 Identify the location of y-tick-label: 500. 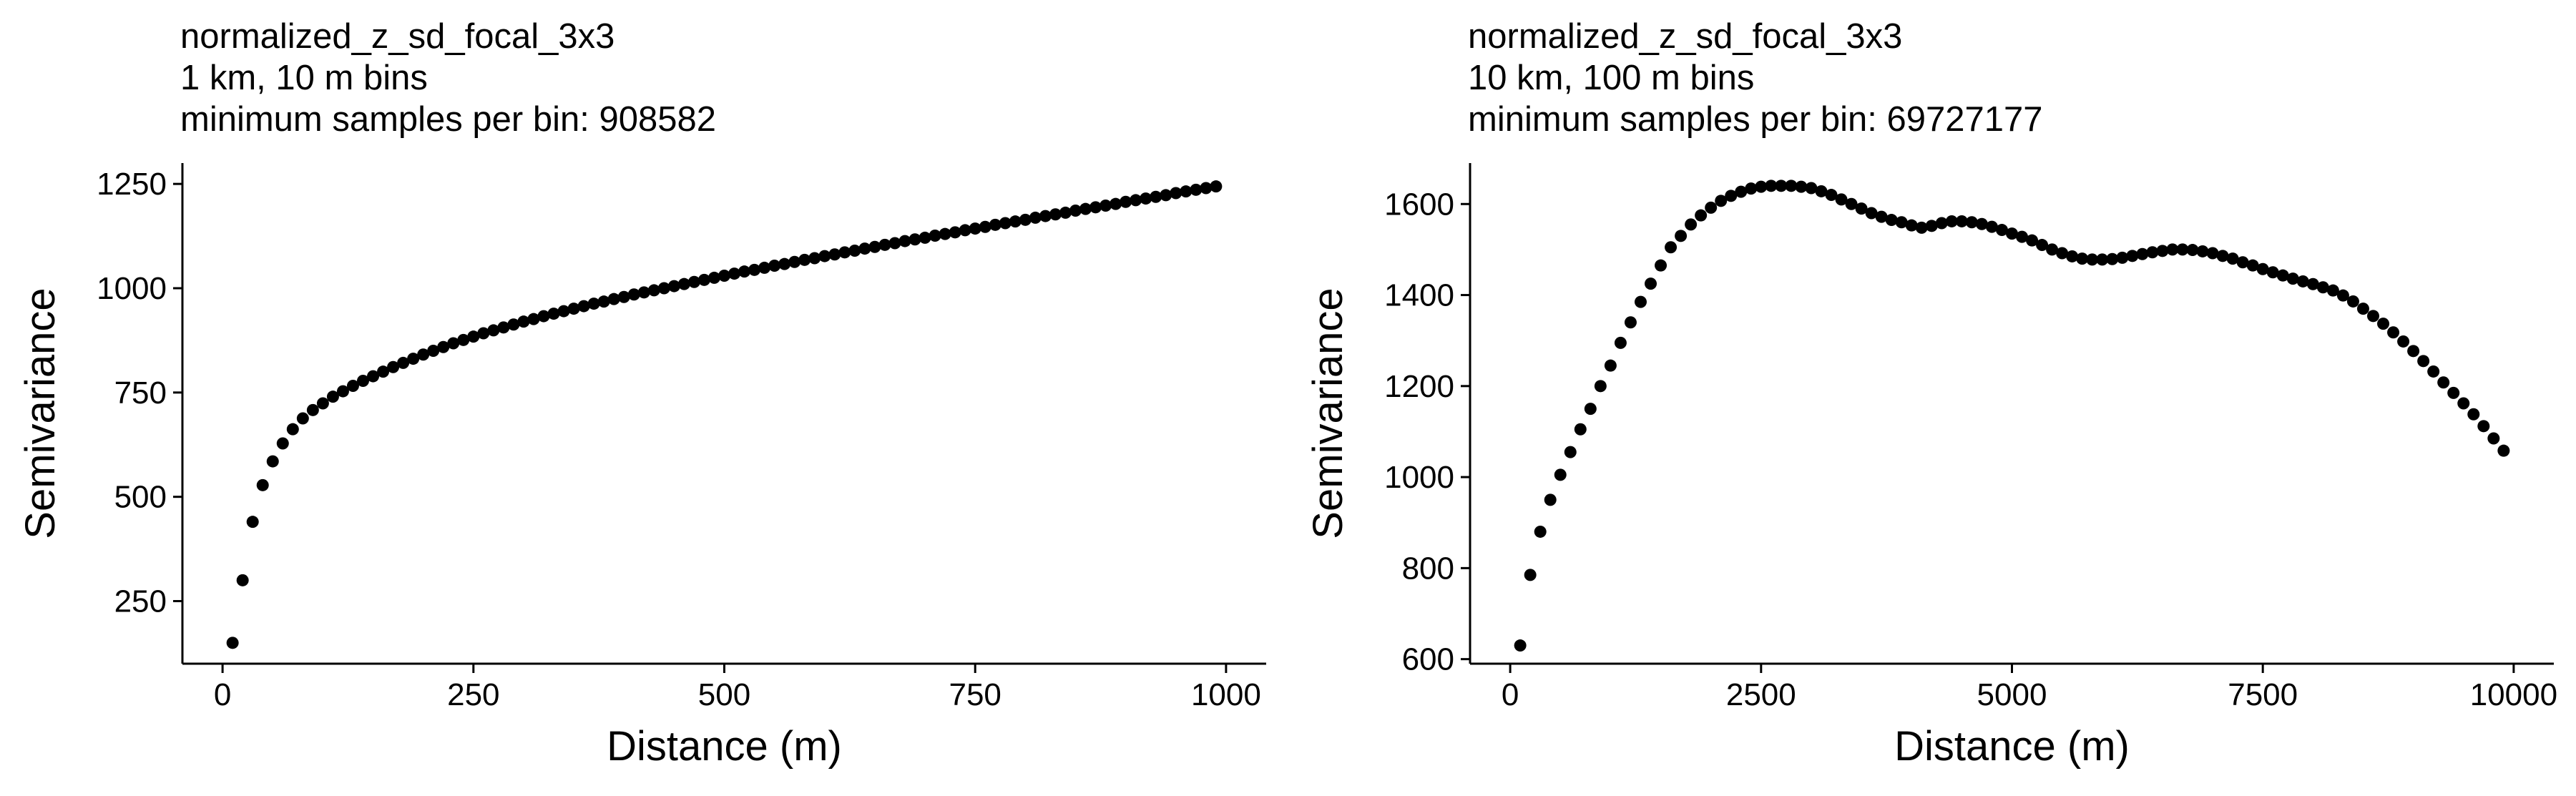
(140, 497).